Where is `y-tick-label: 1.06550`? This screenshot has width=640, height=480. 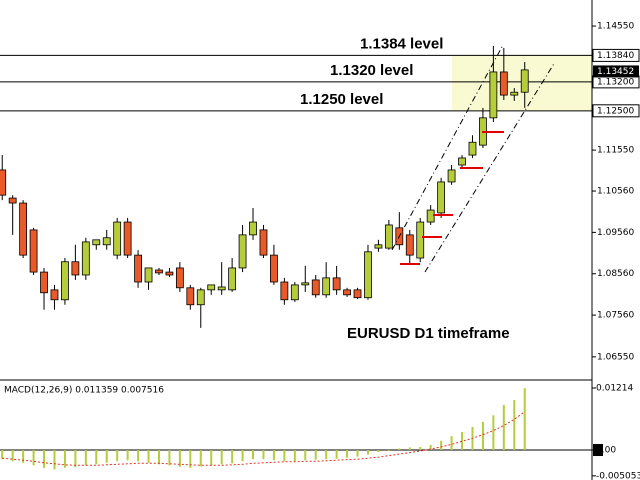
y-tick-label: 1.06550 is located at coordinates (615, 357).